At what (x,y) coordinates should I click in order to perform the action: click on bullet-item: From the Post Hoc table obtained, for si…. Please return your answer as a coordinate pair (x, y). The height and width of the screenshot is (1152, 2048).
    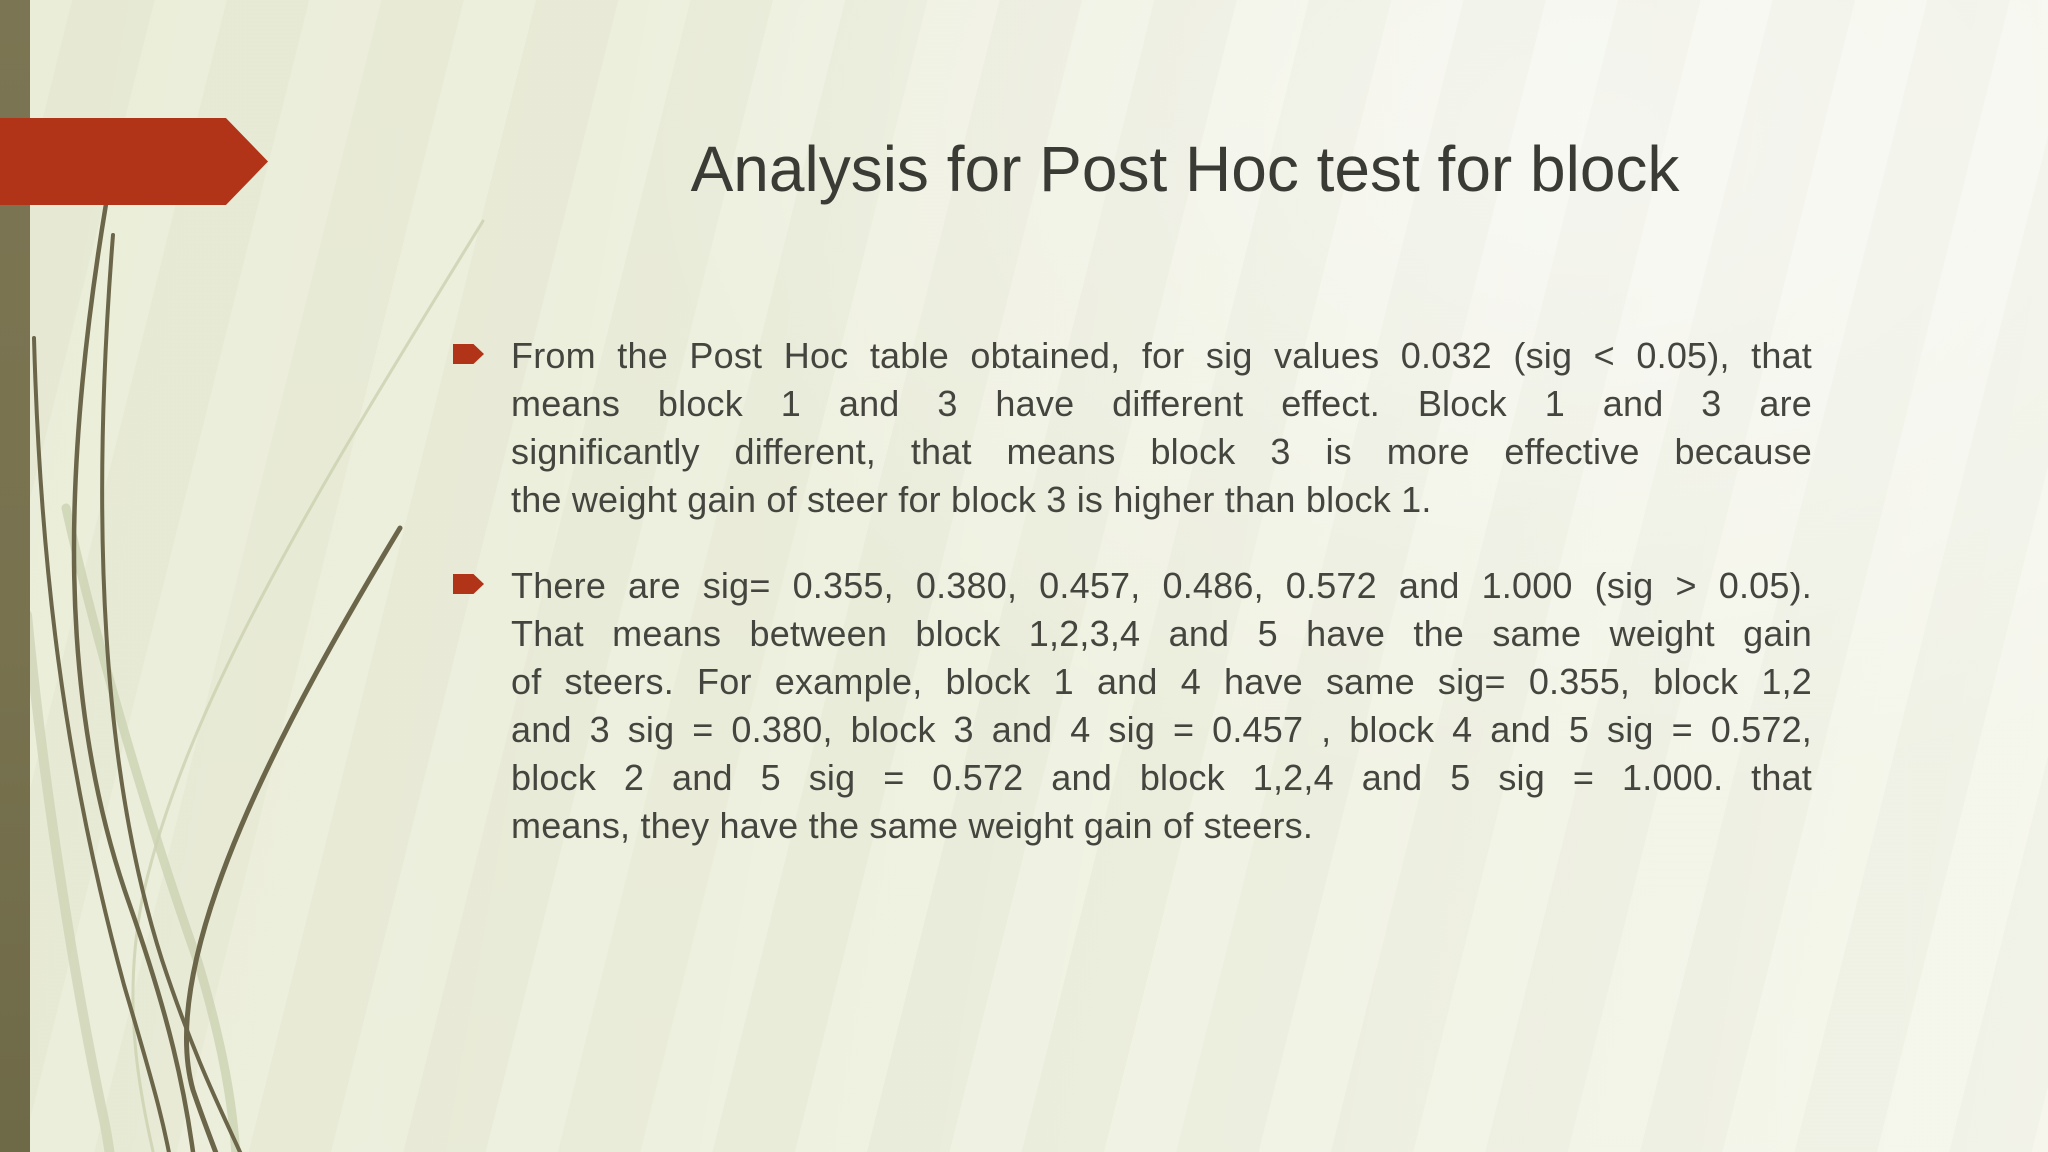
    Looking at the image, I should click on (1131, 428).